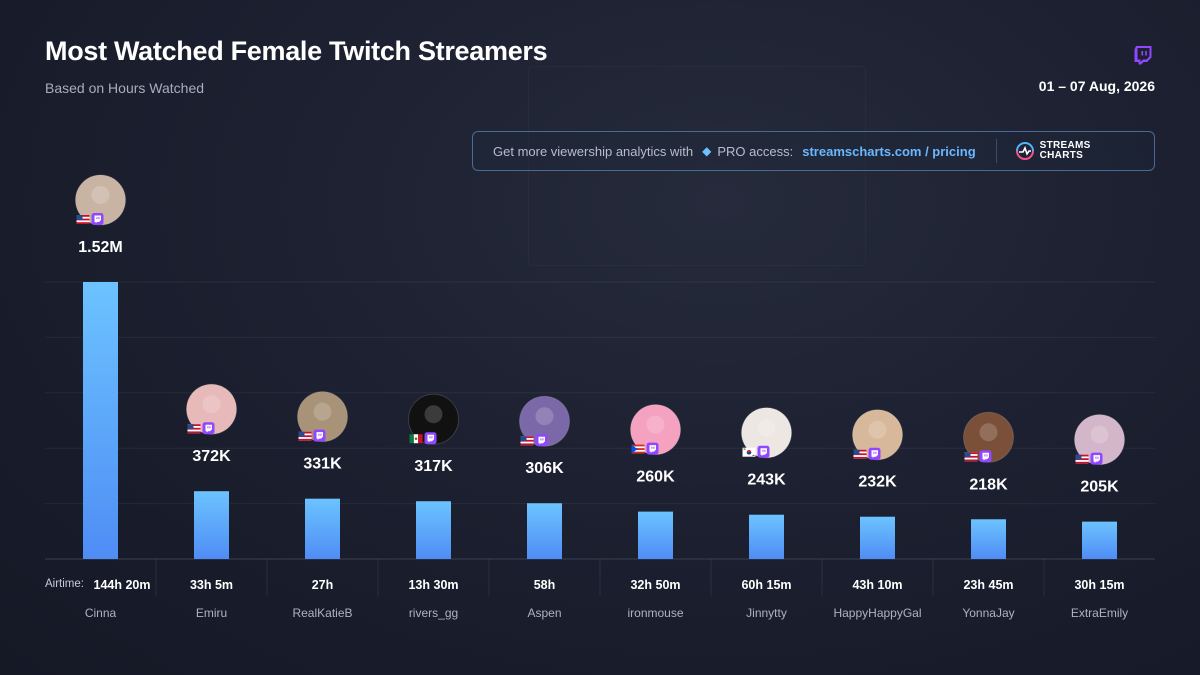  I want to click on streamer-name-extraemily: ExtraEmily, so click(1099, 613).